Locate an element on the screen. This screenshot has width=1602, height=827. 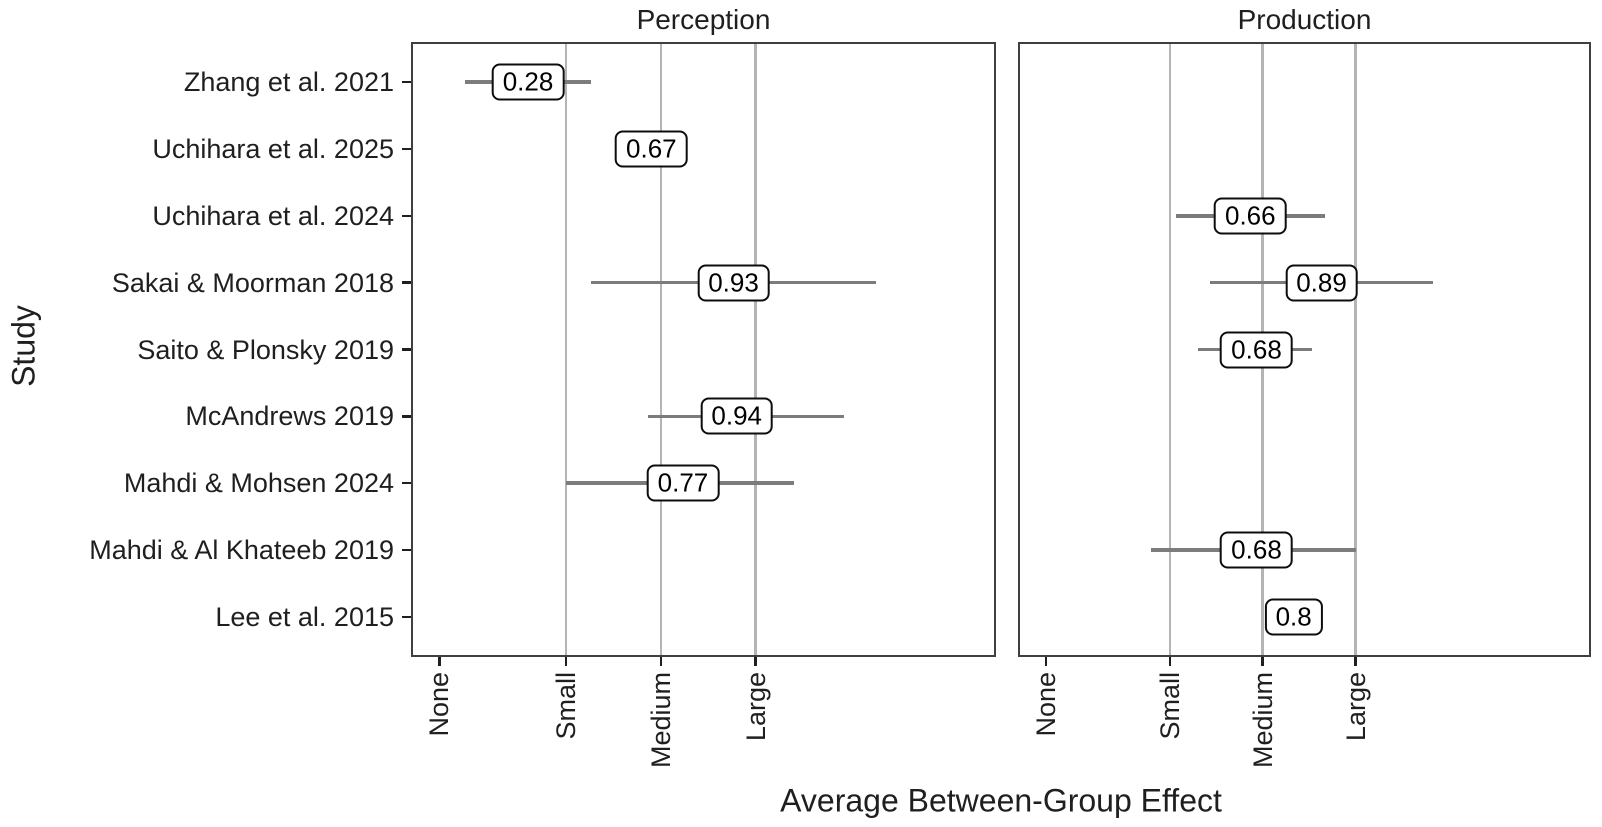
y-tick-label: Uchihara et al. 2025 is located at coordinates (273, 148).